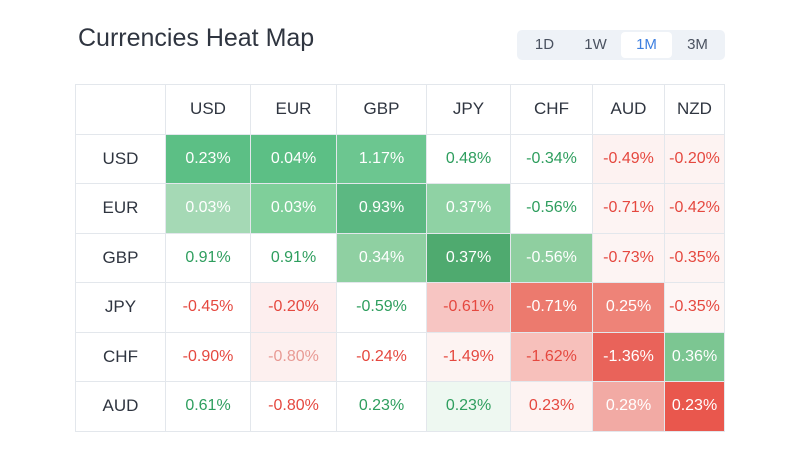 This screenshot has width=800, height=470. I want to click on heatmap-cell-jpy-chf: -0.71%, so click(551, 307).